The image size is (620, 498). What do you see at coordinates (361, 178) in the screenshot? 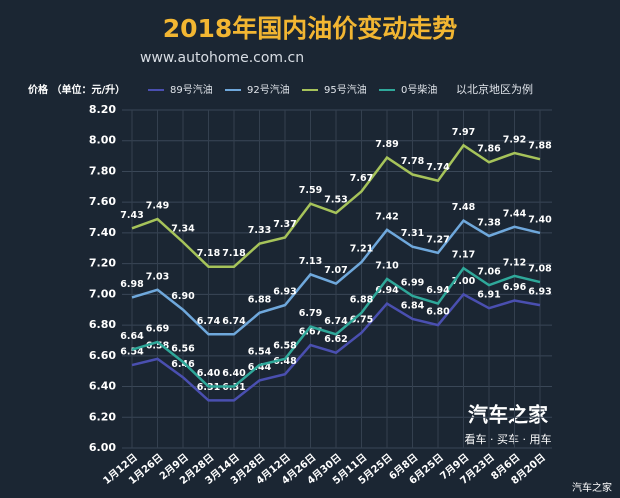
I see `data-label: 7.67` at bounding box center [361, 178].